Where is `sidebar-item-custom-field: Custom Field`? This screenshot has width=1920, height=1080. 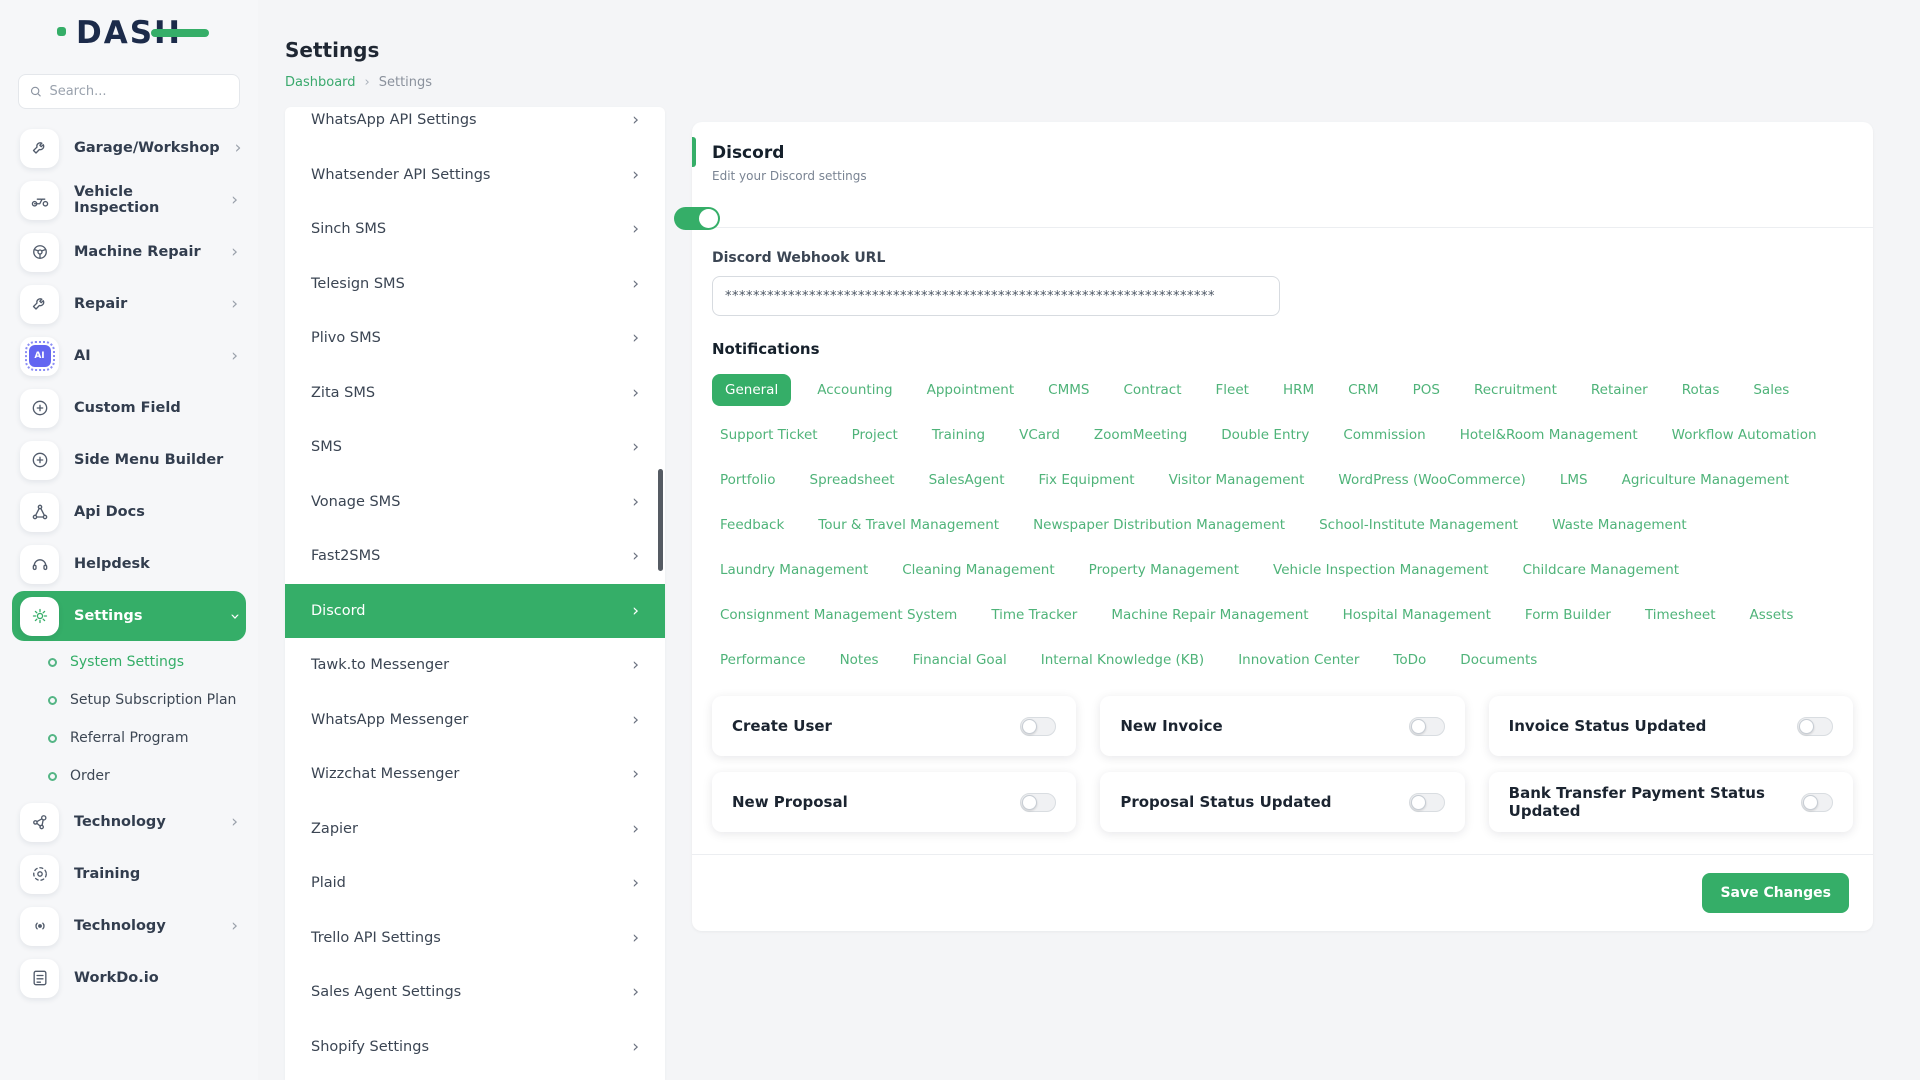
sidebar-item-custom-field: Custom Field is located at coordinates (129, 408).